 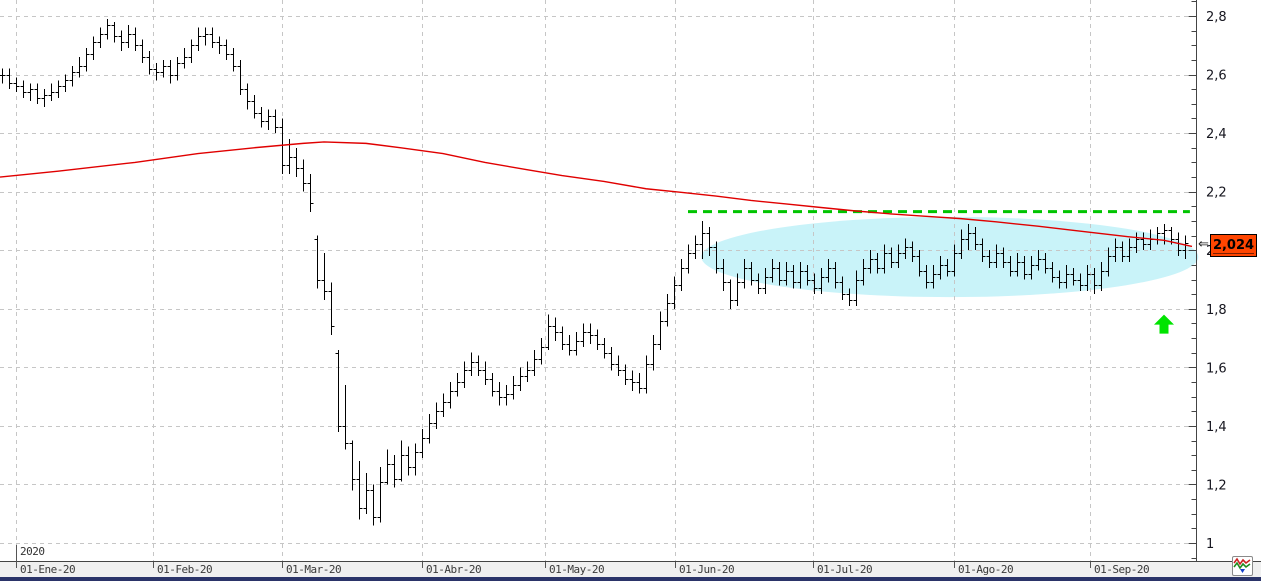 What do you see at coordinates (16, 553) in the screenshot?
I see `year-start-tick` at bounding box center [16, 553].